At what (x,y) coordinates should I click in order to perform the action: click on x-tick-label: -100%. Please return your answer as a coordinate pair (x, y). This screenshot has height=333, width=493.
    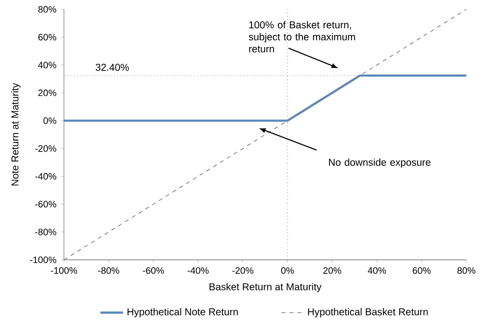
    Looking at the image, I should click on (64, 270).